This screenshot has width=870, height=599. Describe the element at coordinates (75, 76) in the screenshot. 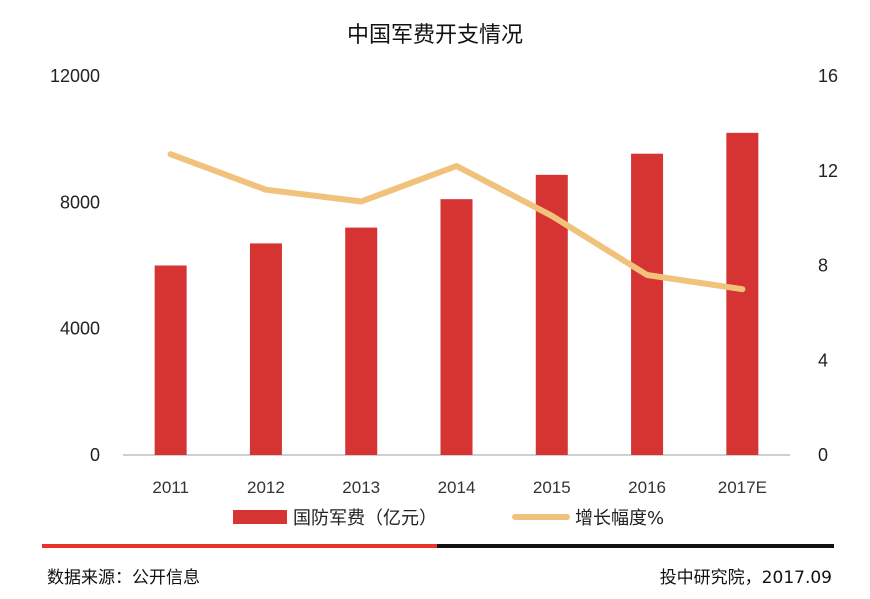

I see `left-tick-label: 12000` at that location.